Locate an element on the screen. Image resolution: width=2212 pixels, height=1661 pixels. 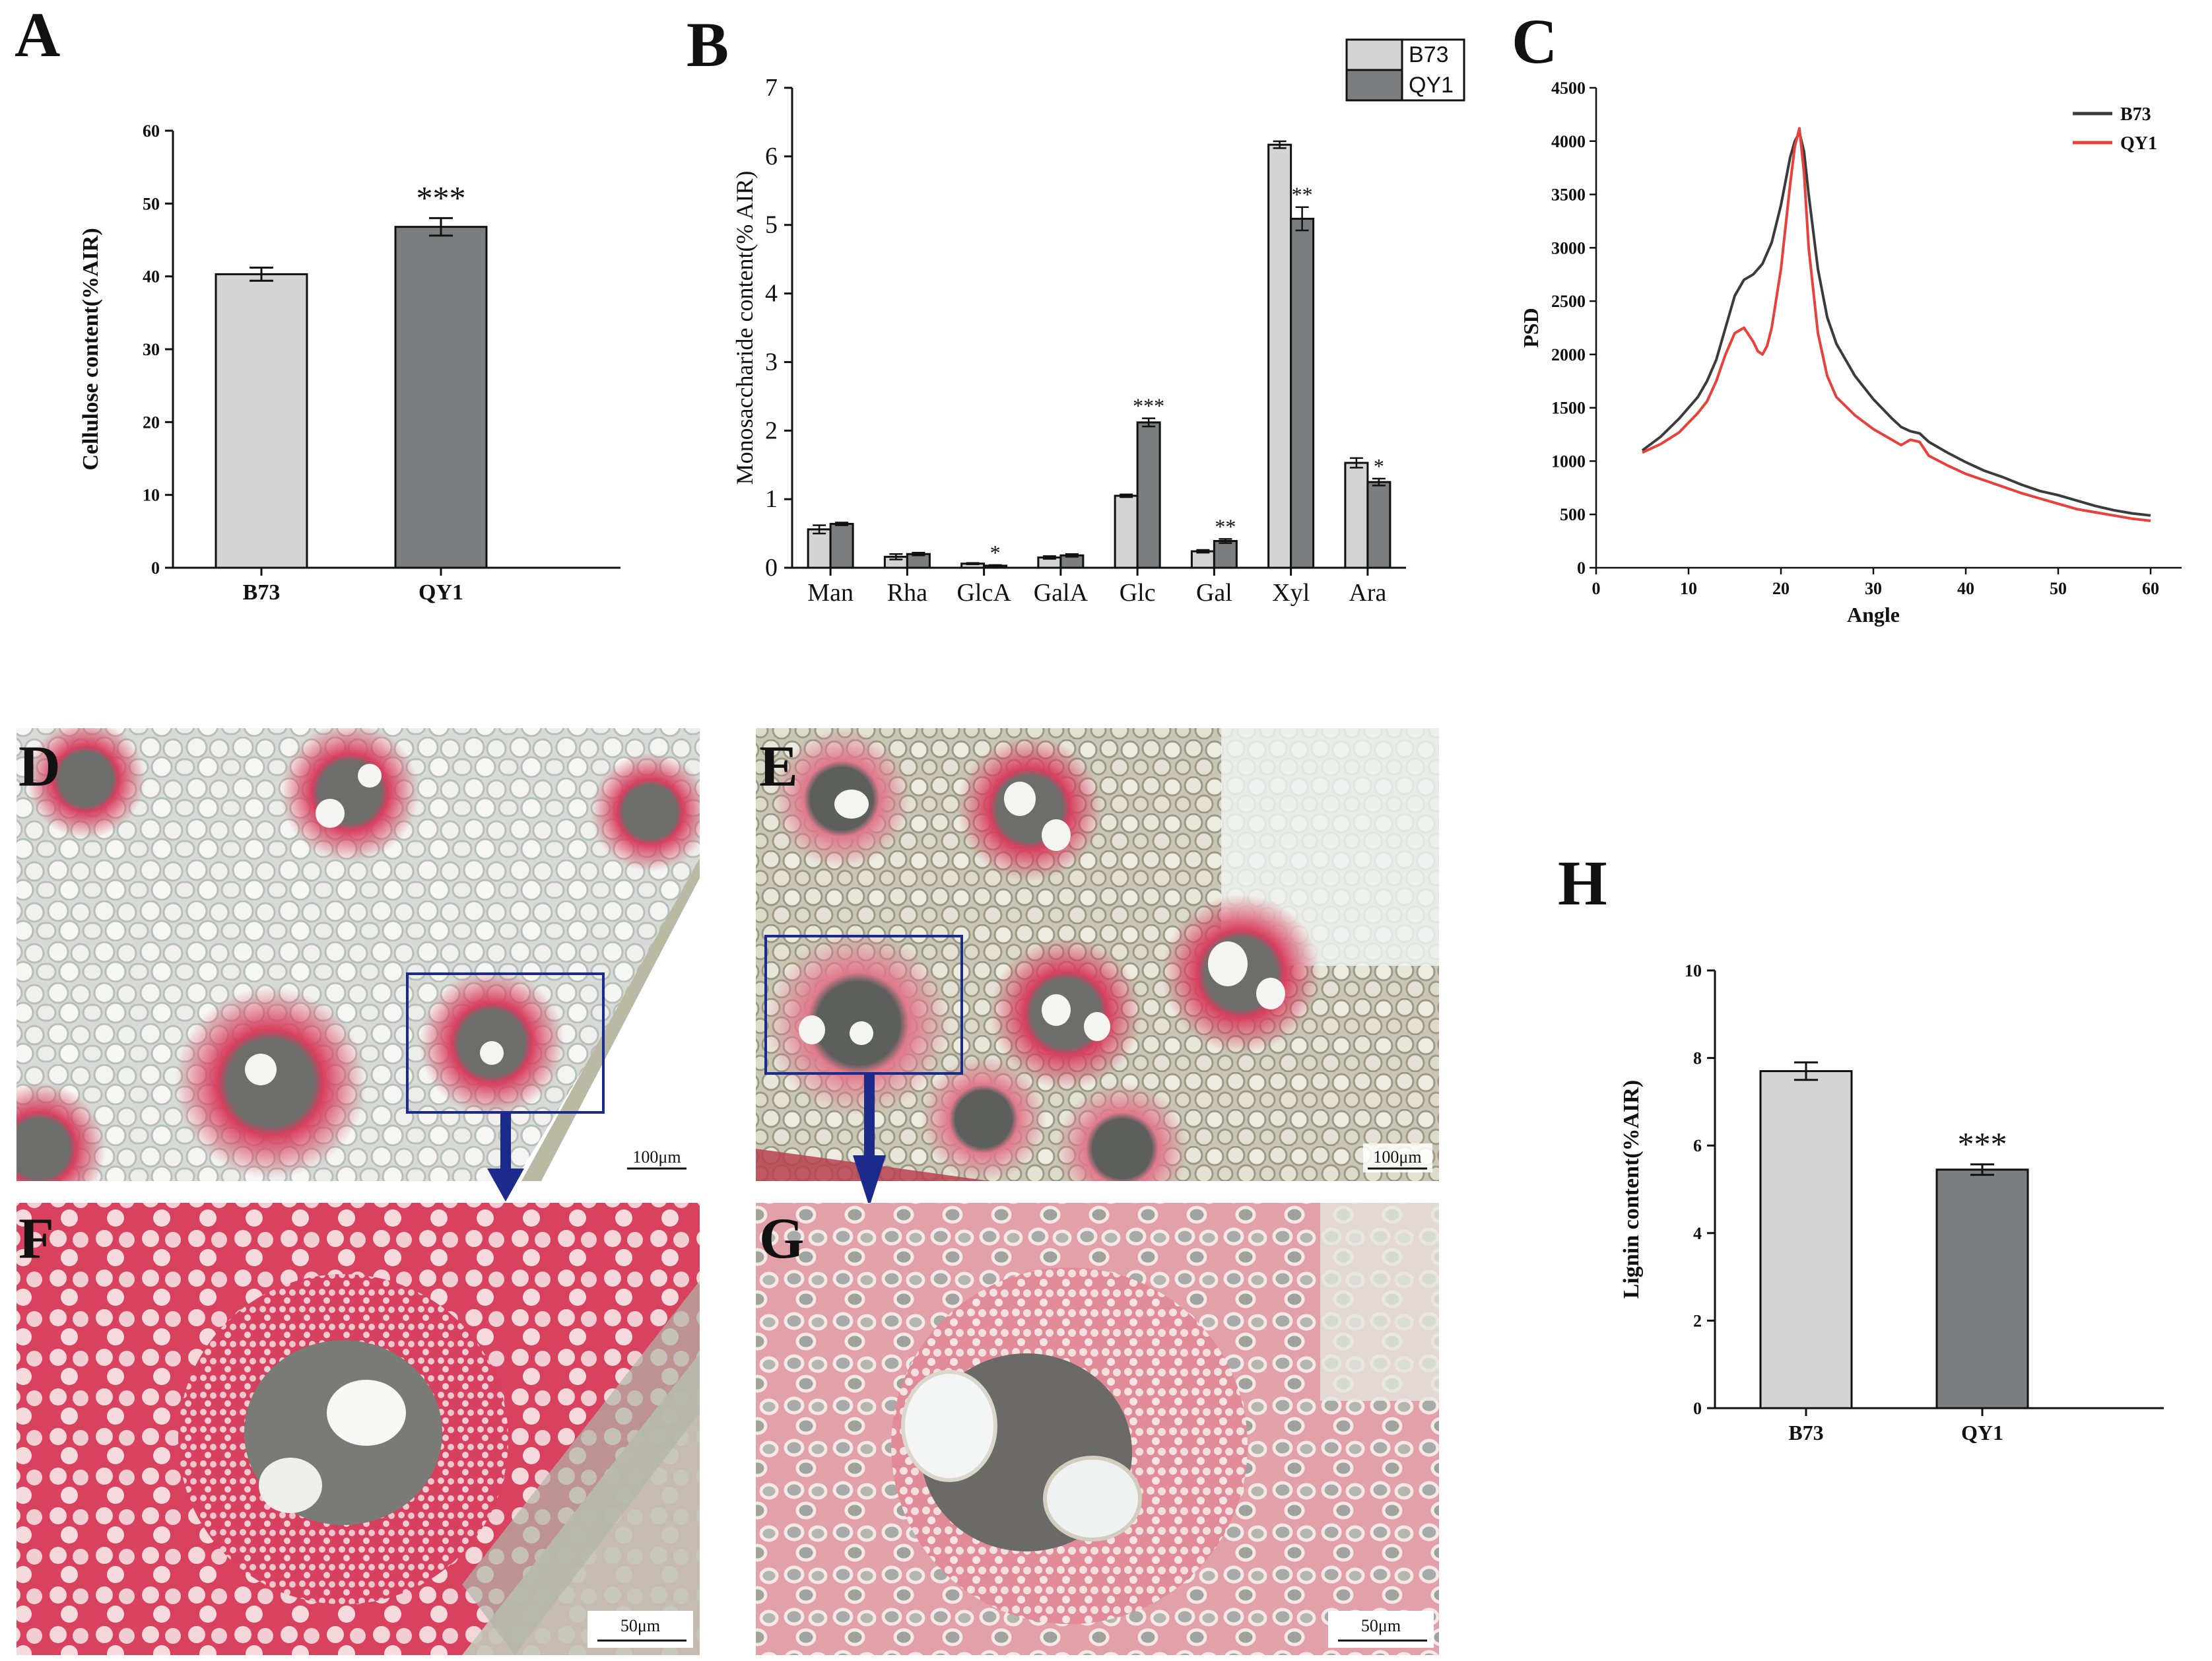
panel-label-e: E is located at coordinates (778, 767).